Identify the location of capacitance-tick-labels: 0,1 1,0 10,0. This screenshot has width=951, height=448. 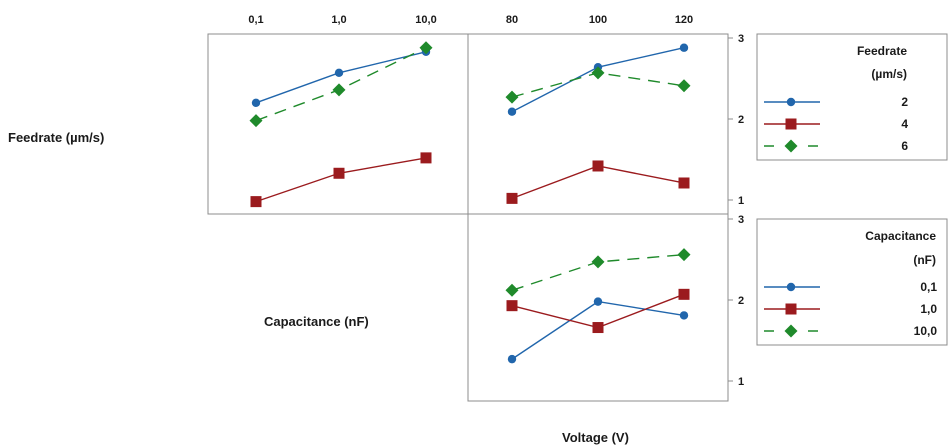
(342, 20).